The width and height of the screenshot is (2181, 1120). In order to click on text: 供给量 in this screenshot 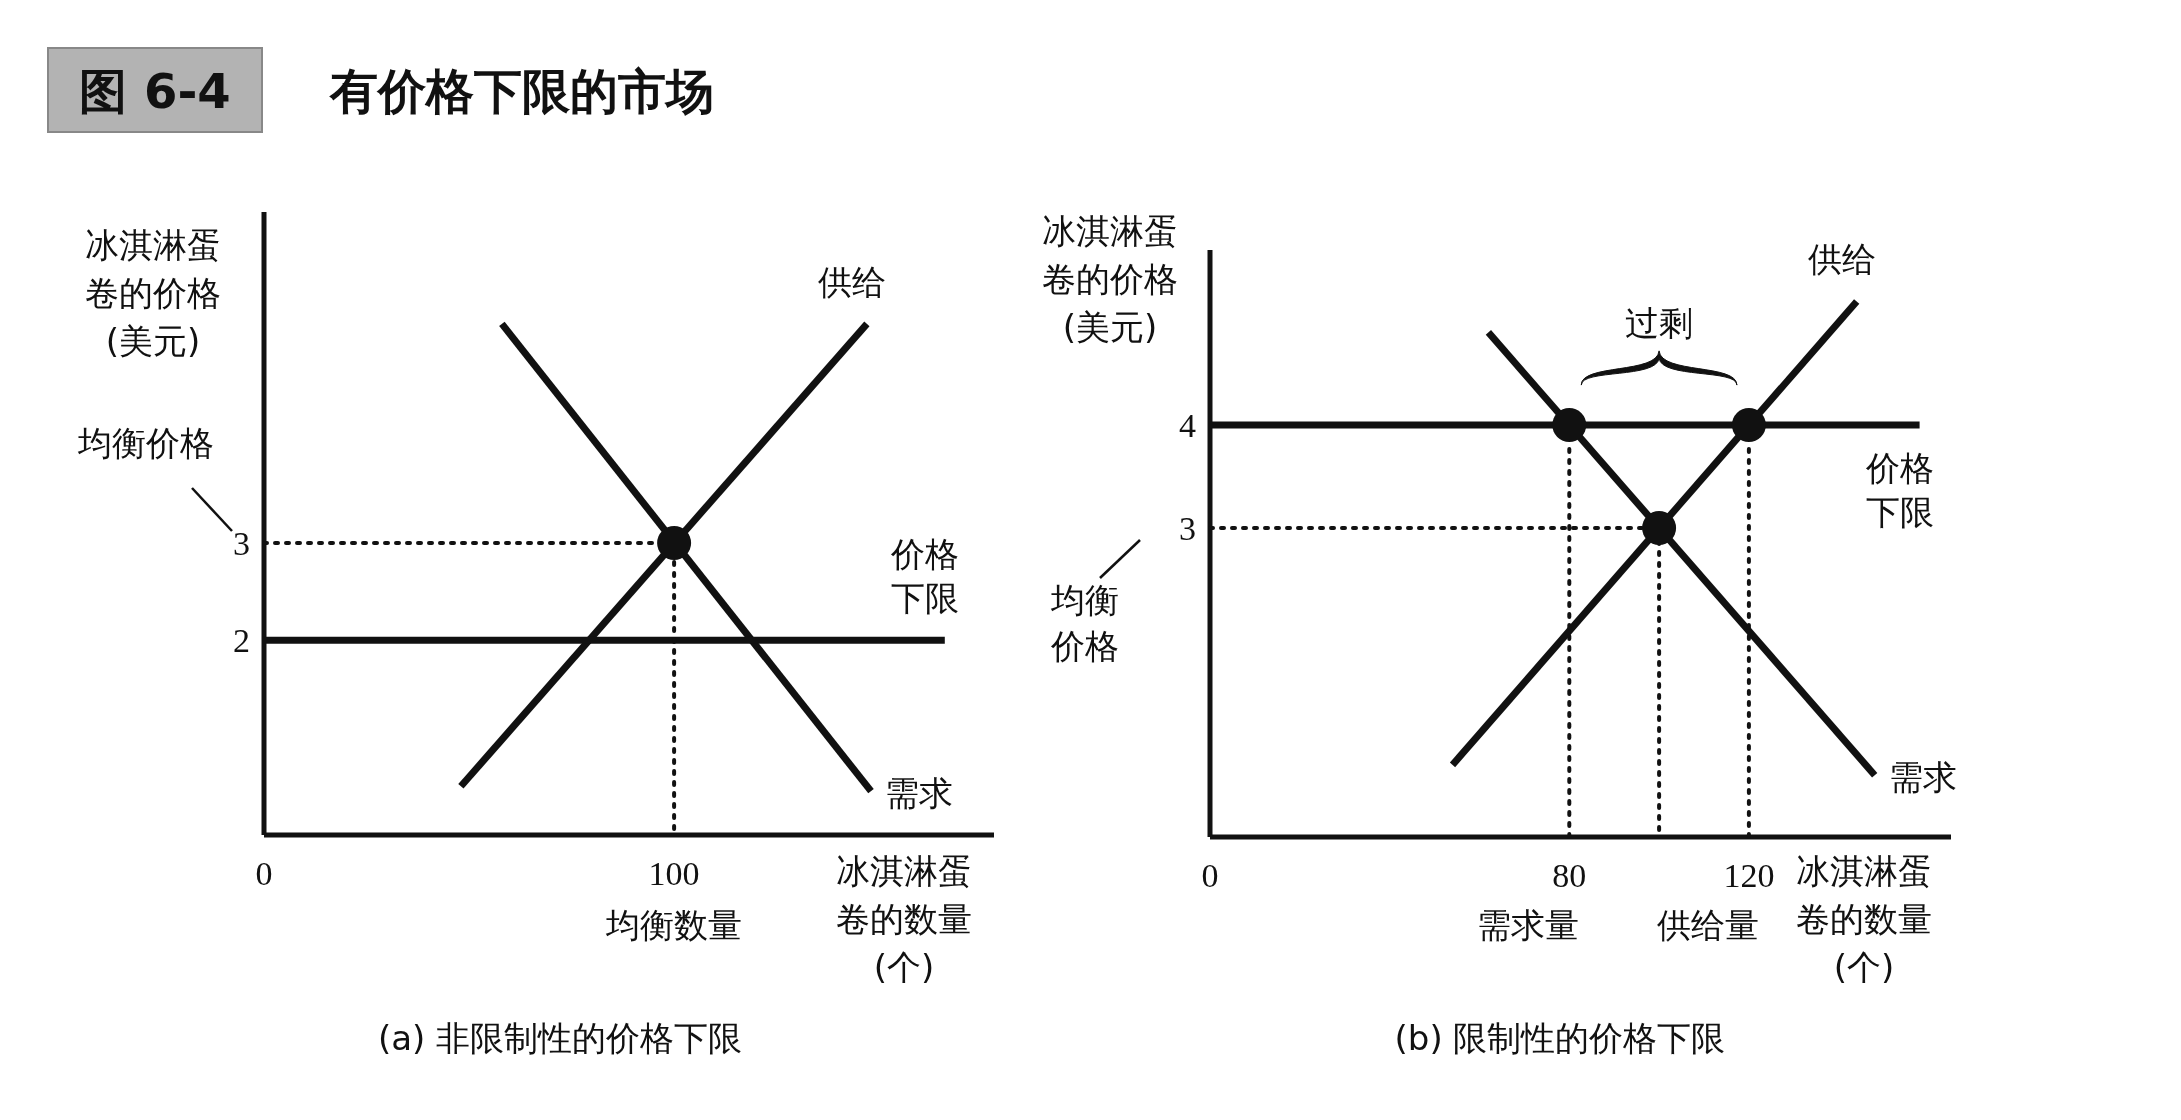, I will do `click(1708, 925)`.